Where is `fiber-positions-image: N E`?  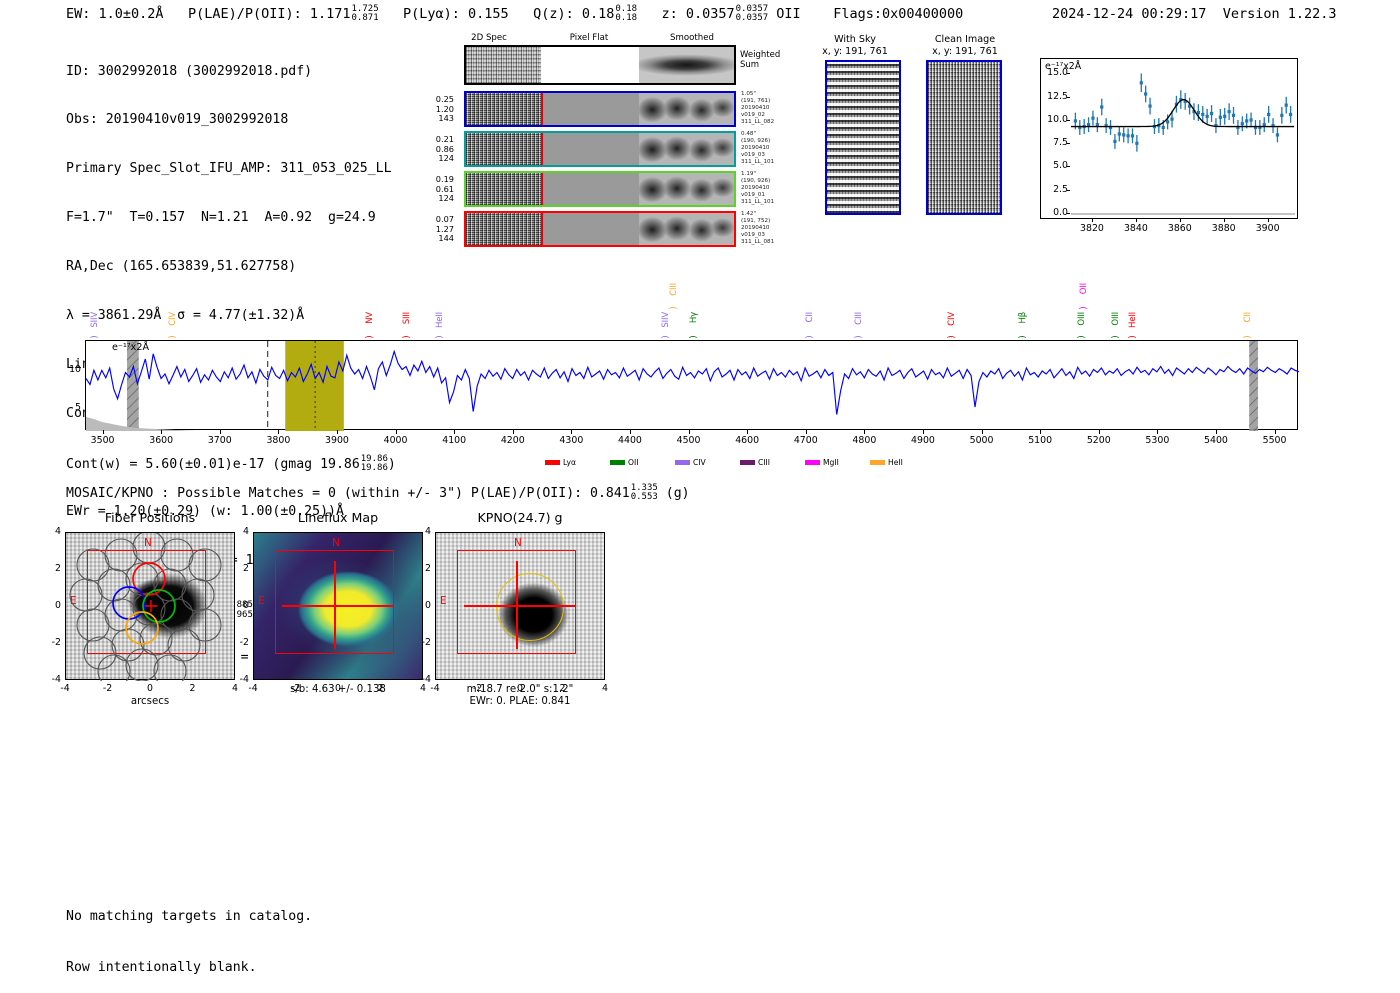 fiber-positions-image: N E is located at coordinates (150, 606).